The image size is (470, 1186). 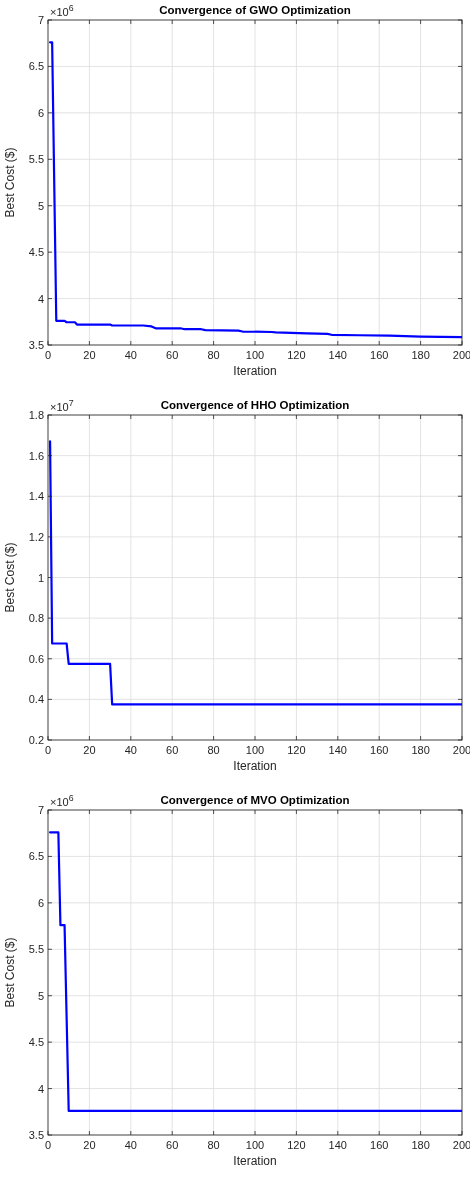 I want to click on y-tick-label: 1.4, so click(x=36, y=496).